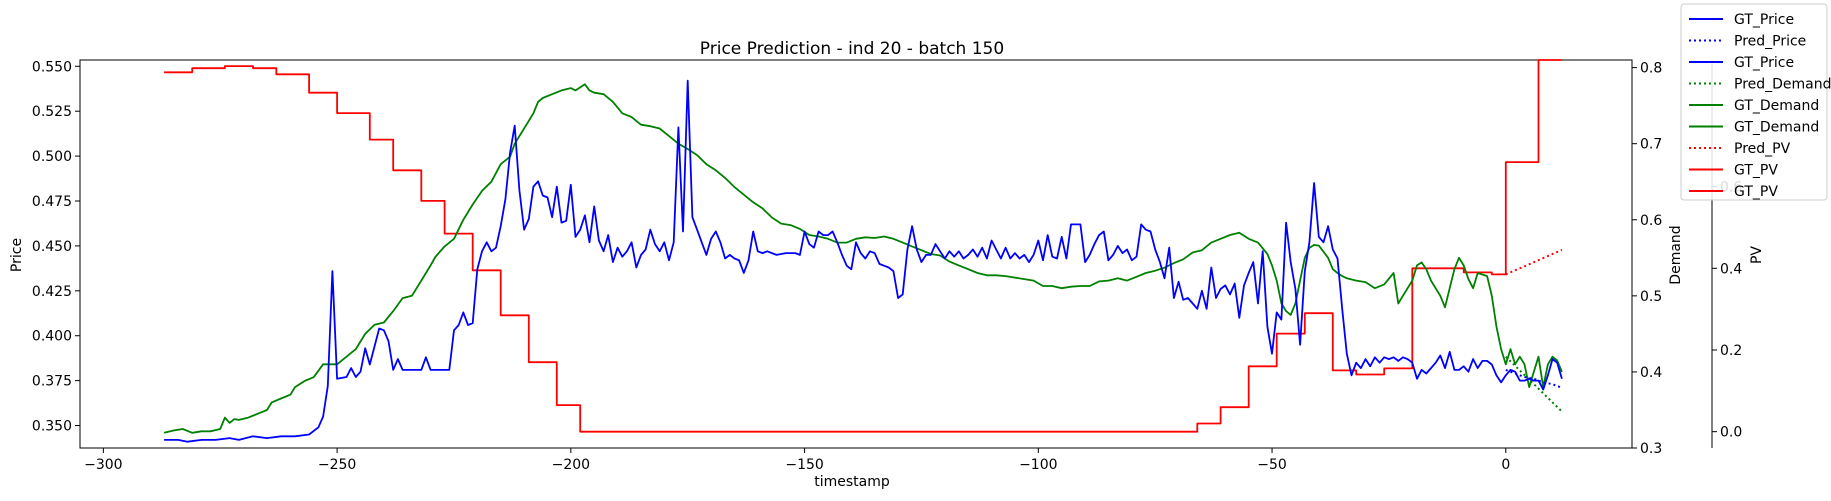 The width and height of the screenshot is (1831, 501). What do you see at coordinates (1757, 255) in the screenshot?
I see `pv-axis-label: PV` at bounding box center [1757, 255].